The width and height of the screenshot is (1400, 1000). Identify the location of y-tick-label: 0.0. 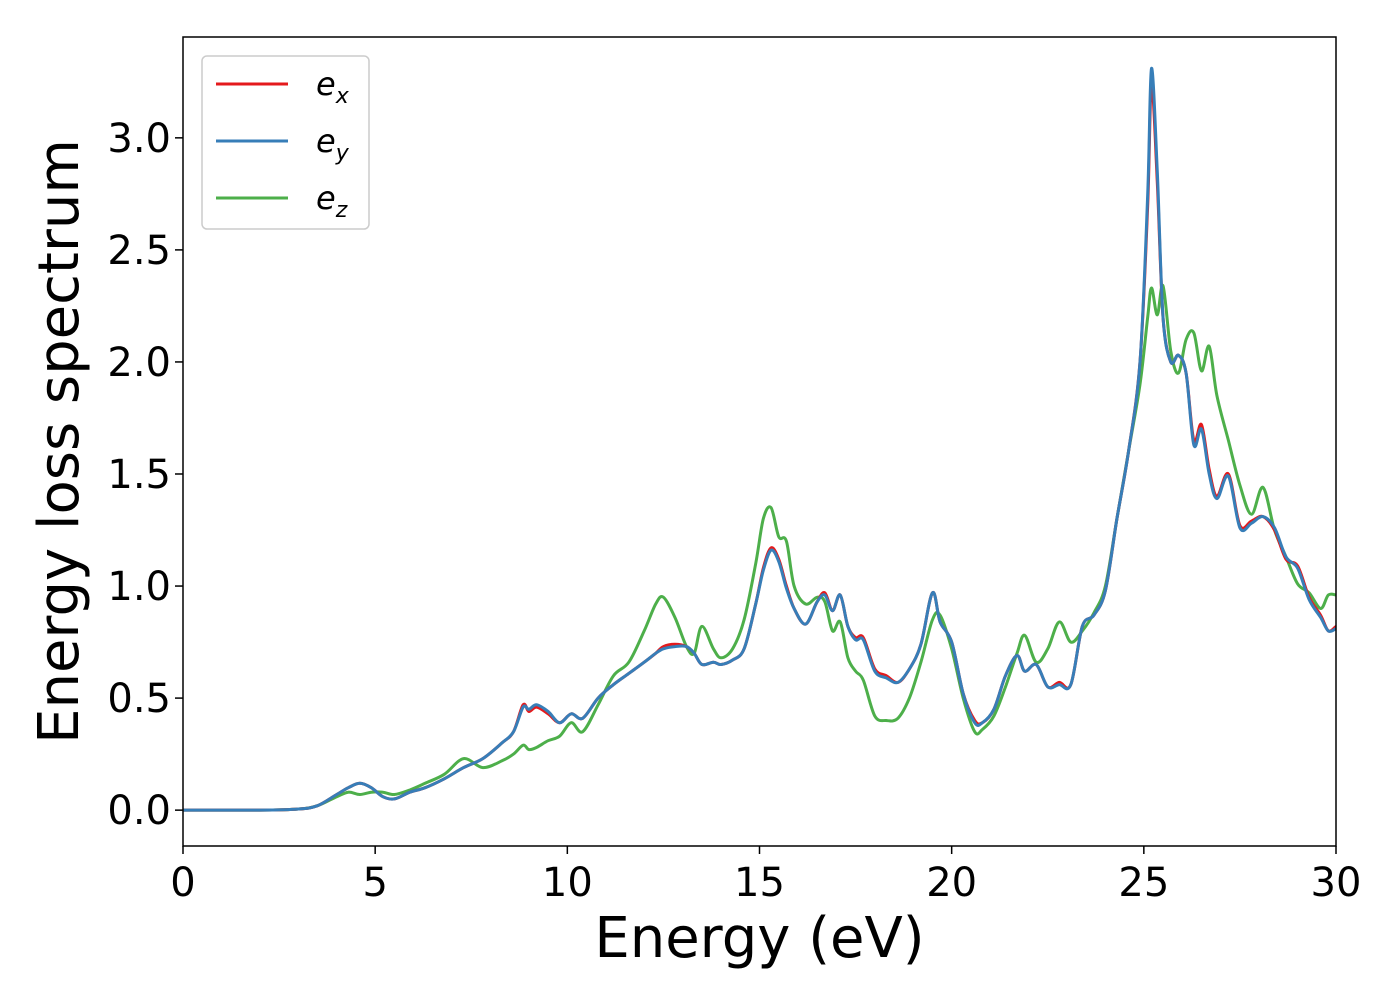
(139, 811).